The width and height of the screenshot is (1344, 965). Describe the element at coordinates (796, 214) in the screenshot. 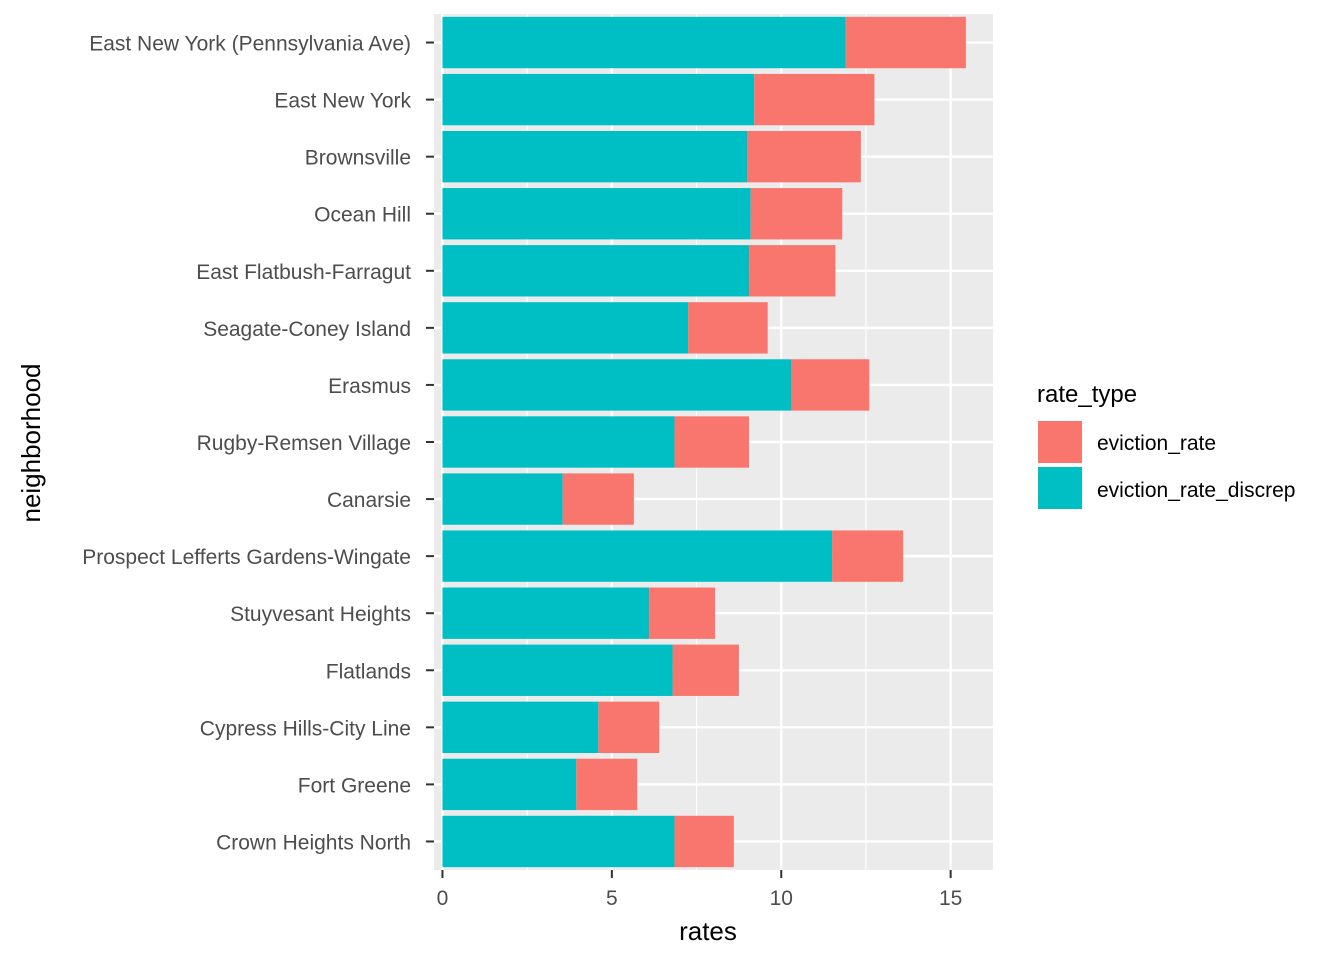

I see `bar-eviction-rate-ocean-hill` at that location.